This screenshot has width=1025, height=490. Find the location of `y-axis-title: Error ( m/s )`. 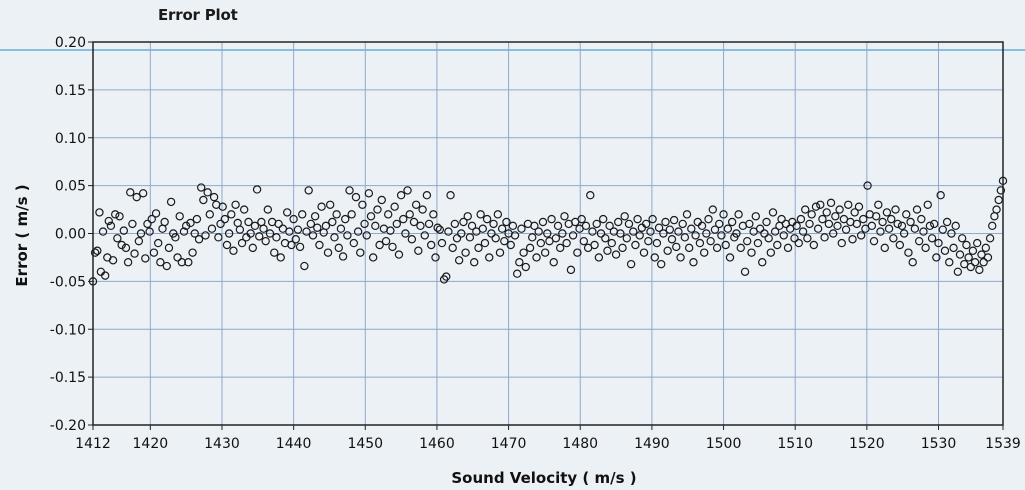

y-axis-title: Error ( m/s ) is located at coordinates (22, 235).